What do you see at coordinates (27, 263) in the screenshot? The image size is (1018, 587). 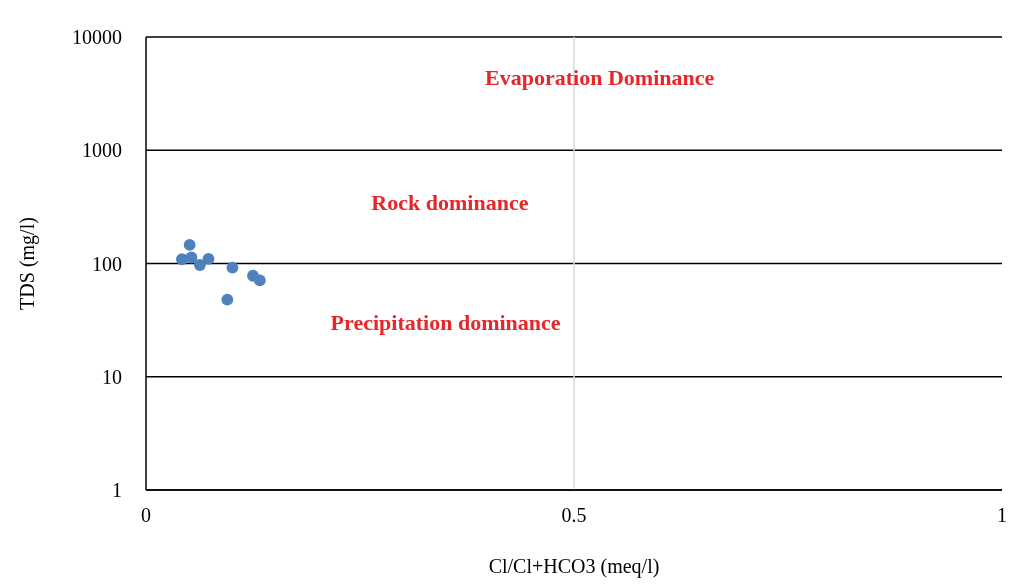 I see `y-axis-title: TDS (mg/l)` at bounding box center [27, 263].